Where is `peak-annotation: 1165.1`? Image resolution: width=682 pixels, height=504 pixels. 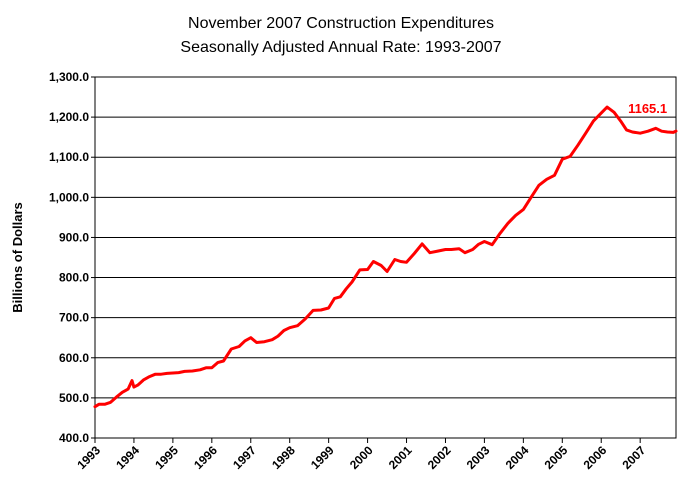 peak-annotation: 1165.1 is located at coordinates (647, 108).